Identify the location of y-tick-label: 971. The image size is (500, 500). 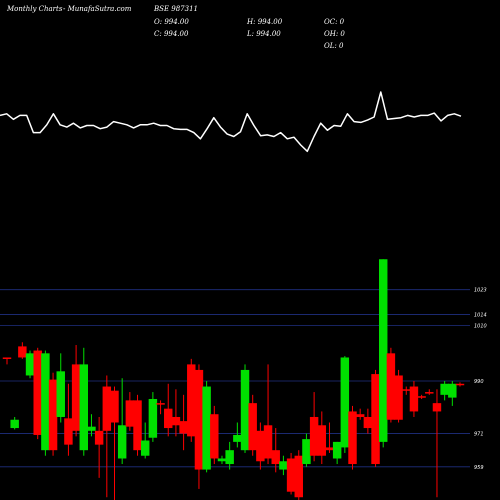
(479, 435).